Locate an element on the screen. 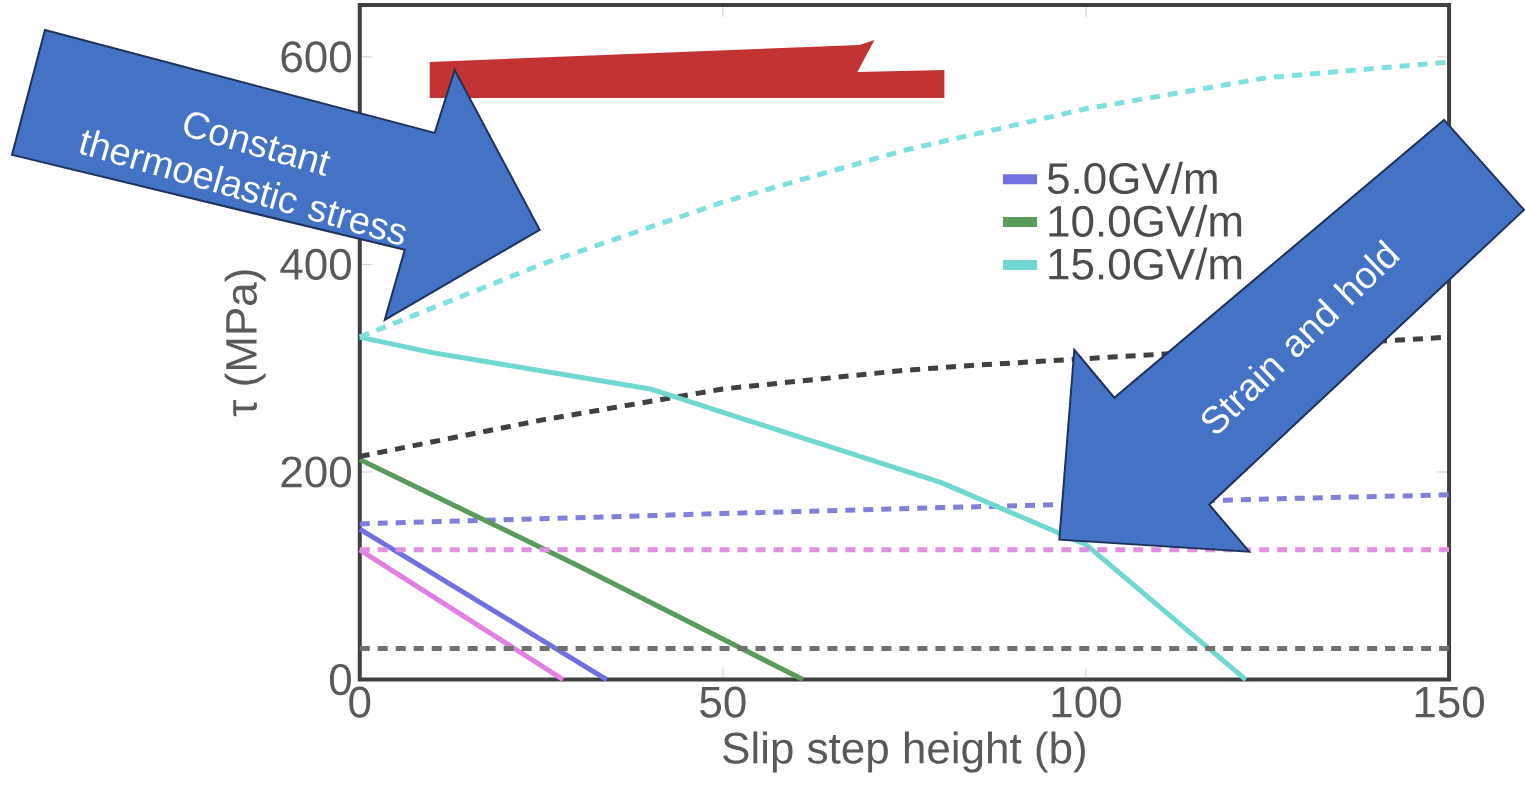 The width and height of the screenshot is (1525, 808). y-tick-label: 200 is located at coordinates (316, 472).